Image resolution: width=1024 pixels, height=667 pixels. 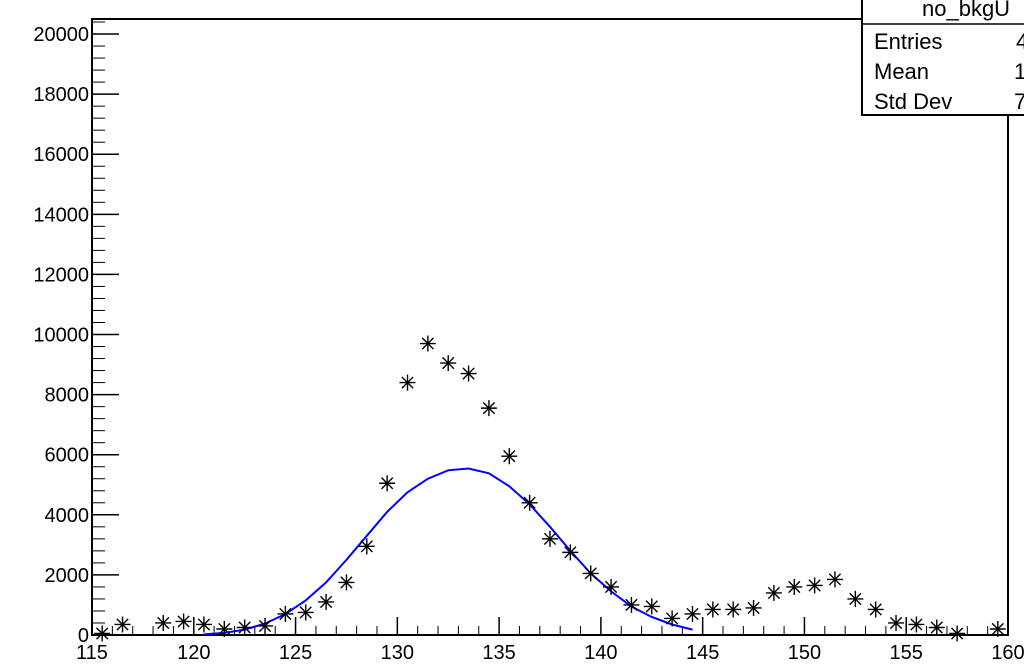 What do you see at coordinates (908, 41) in the screenshot?
I see `stats-label-entries: Entries` at bounding box center [908, 41].